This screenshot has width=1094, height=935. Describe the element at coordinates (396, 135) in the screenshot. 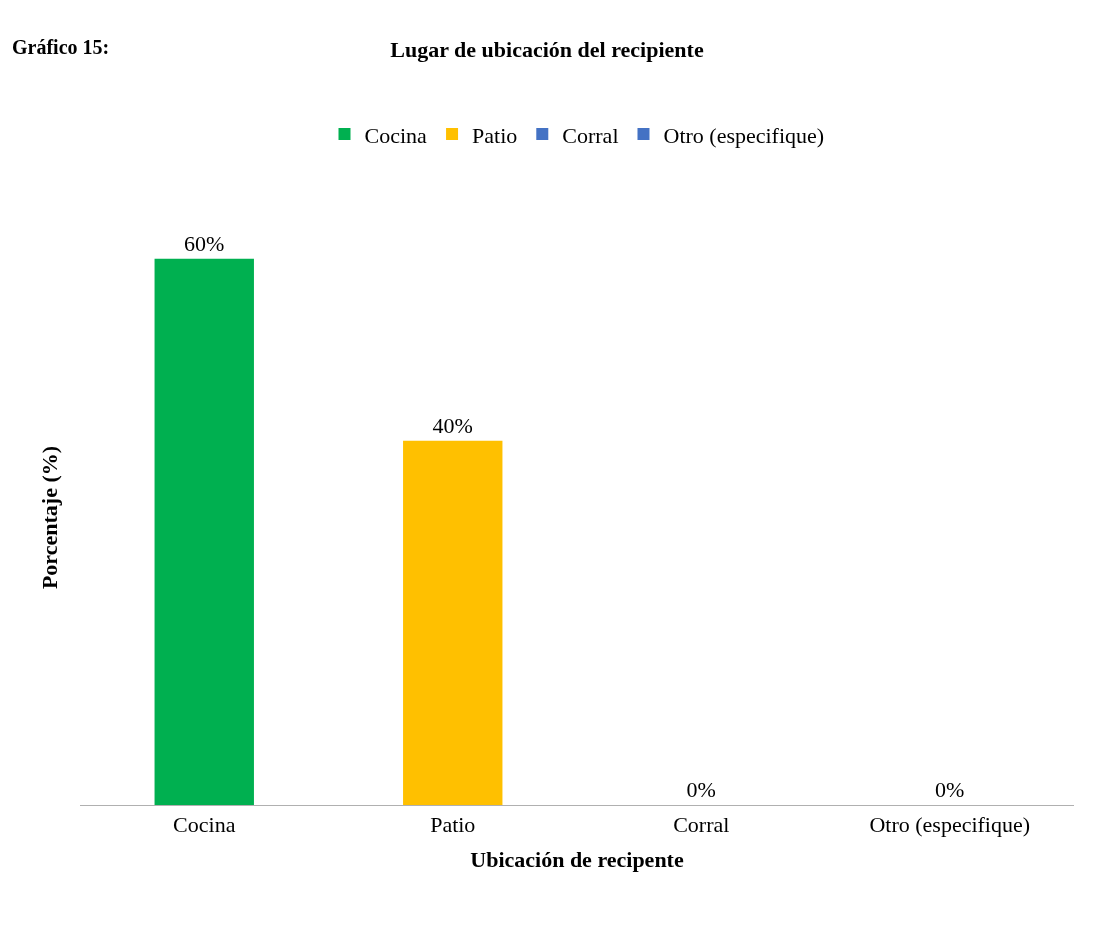

I see `legend-label: Cocina` at that location.